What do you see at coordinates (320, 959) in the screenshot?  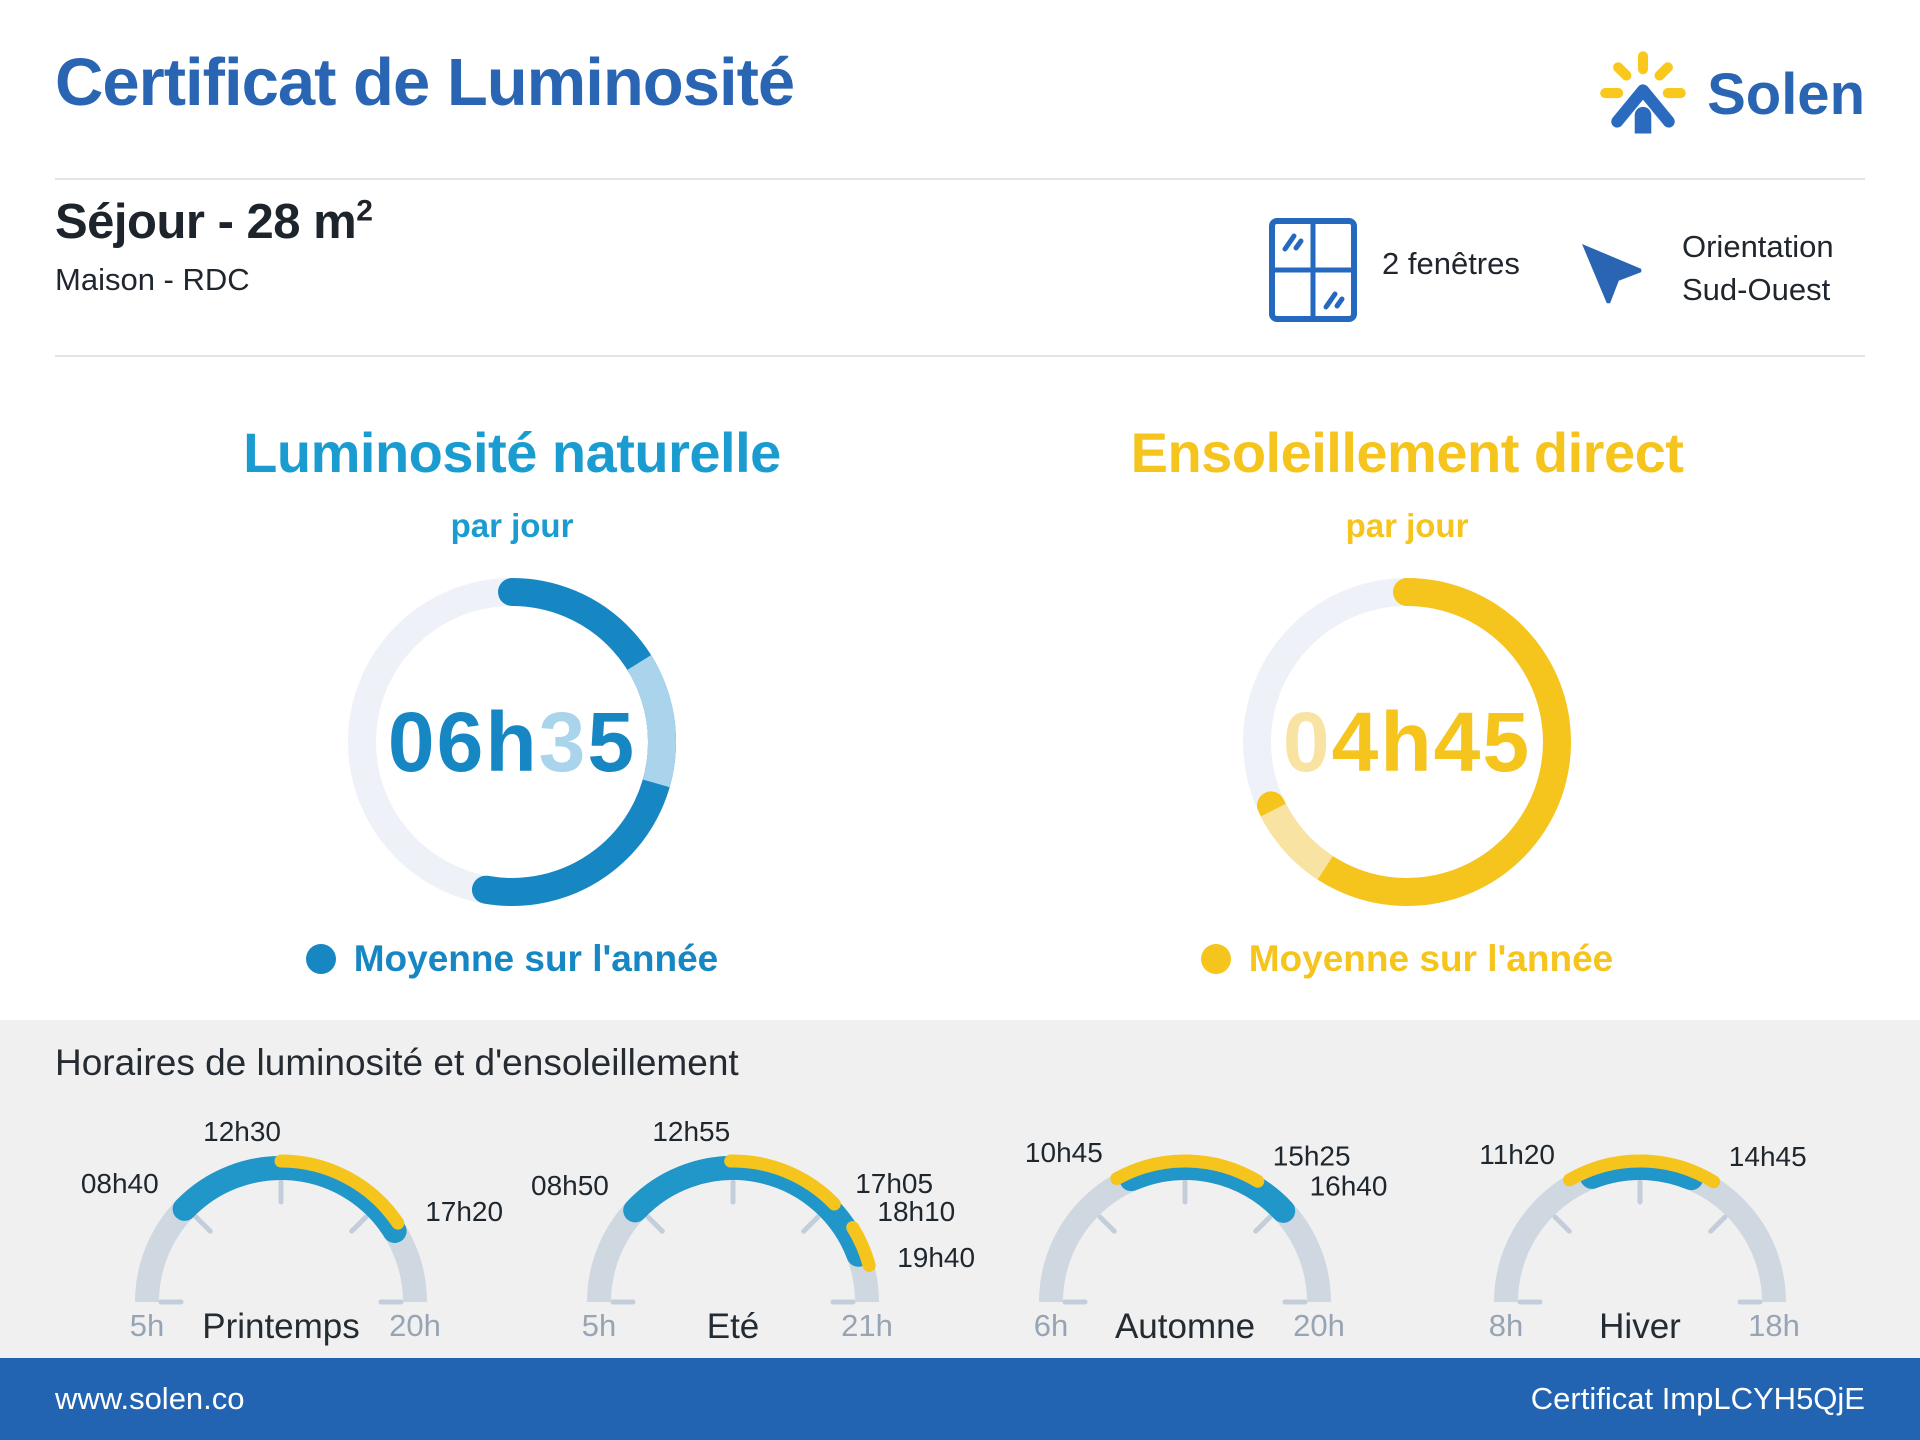 I see `legend-dot-blue` at bounding box center [320, 959].